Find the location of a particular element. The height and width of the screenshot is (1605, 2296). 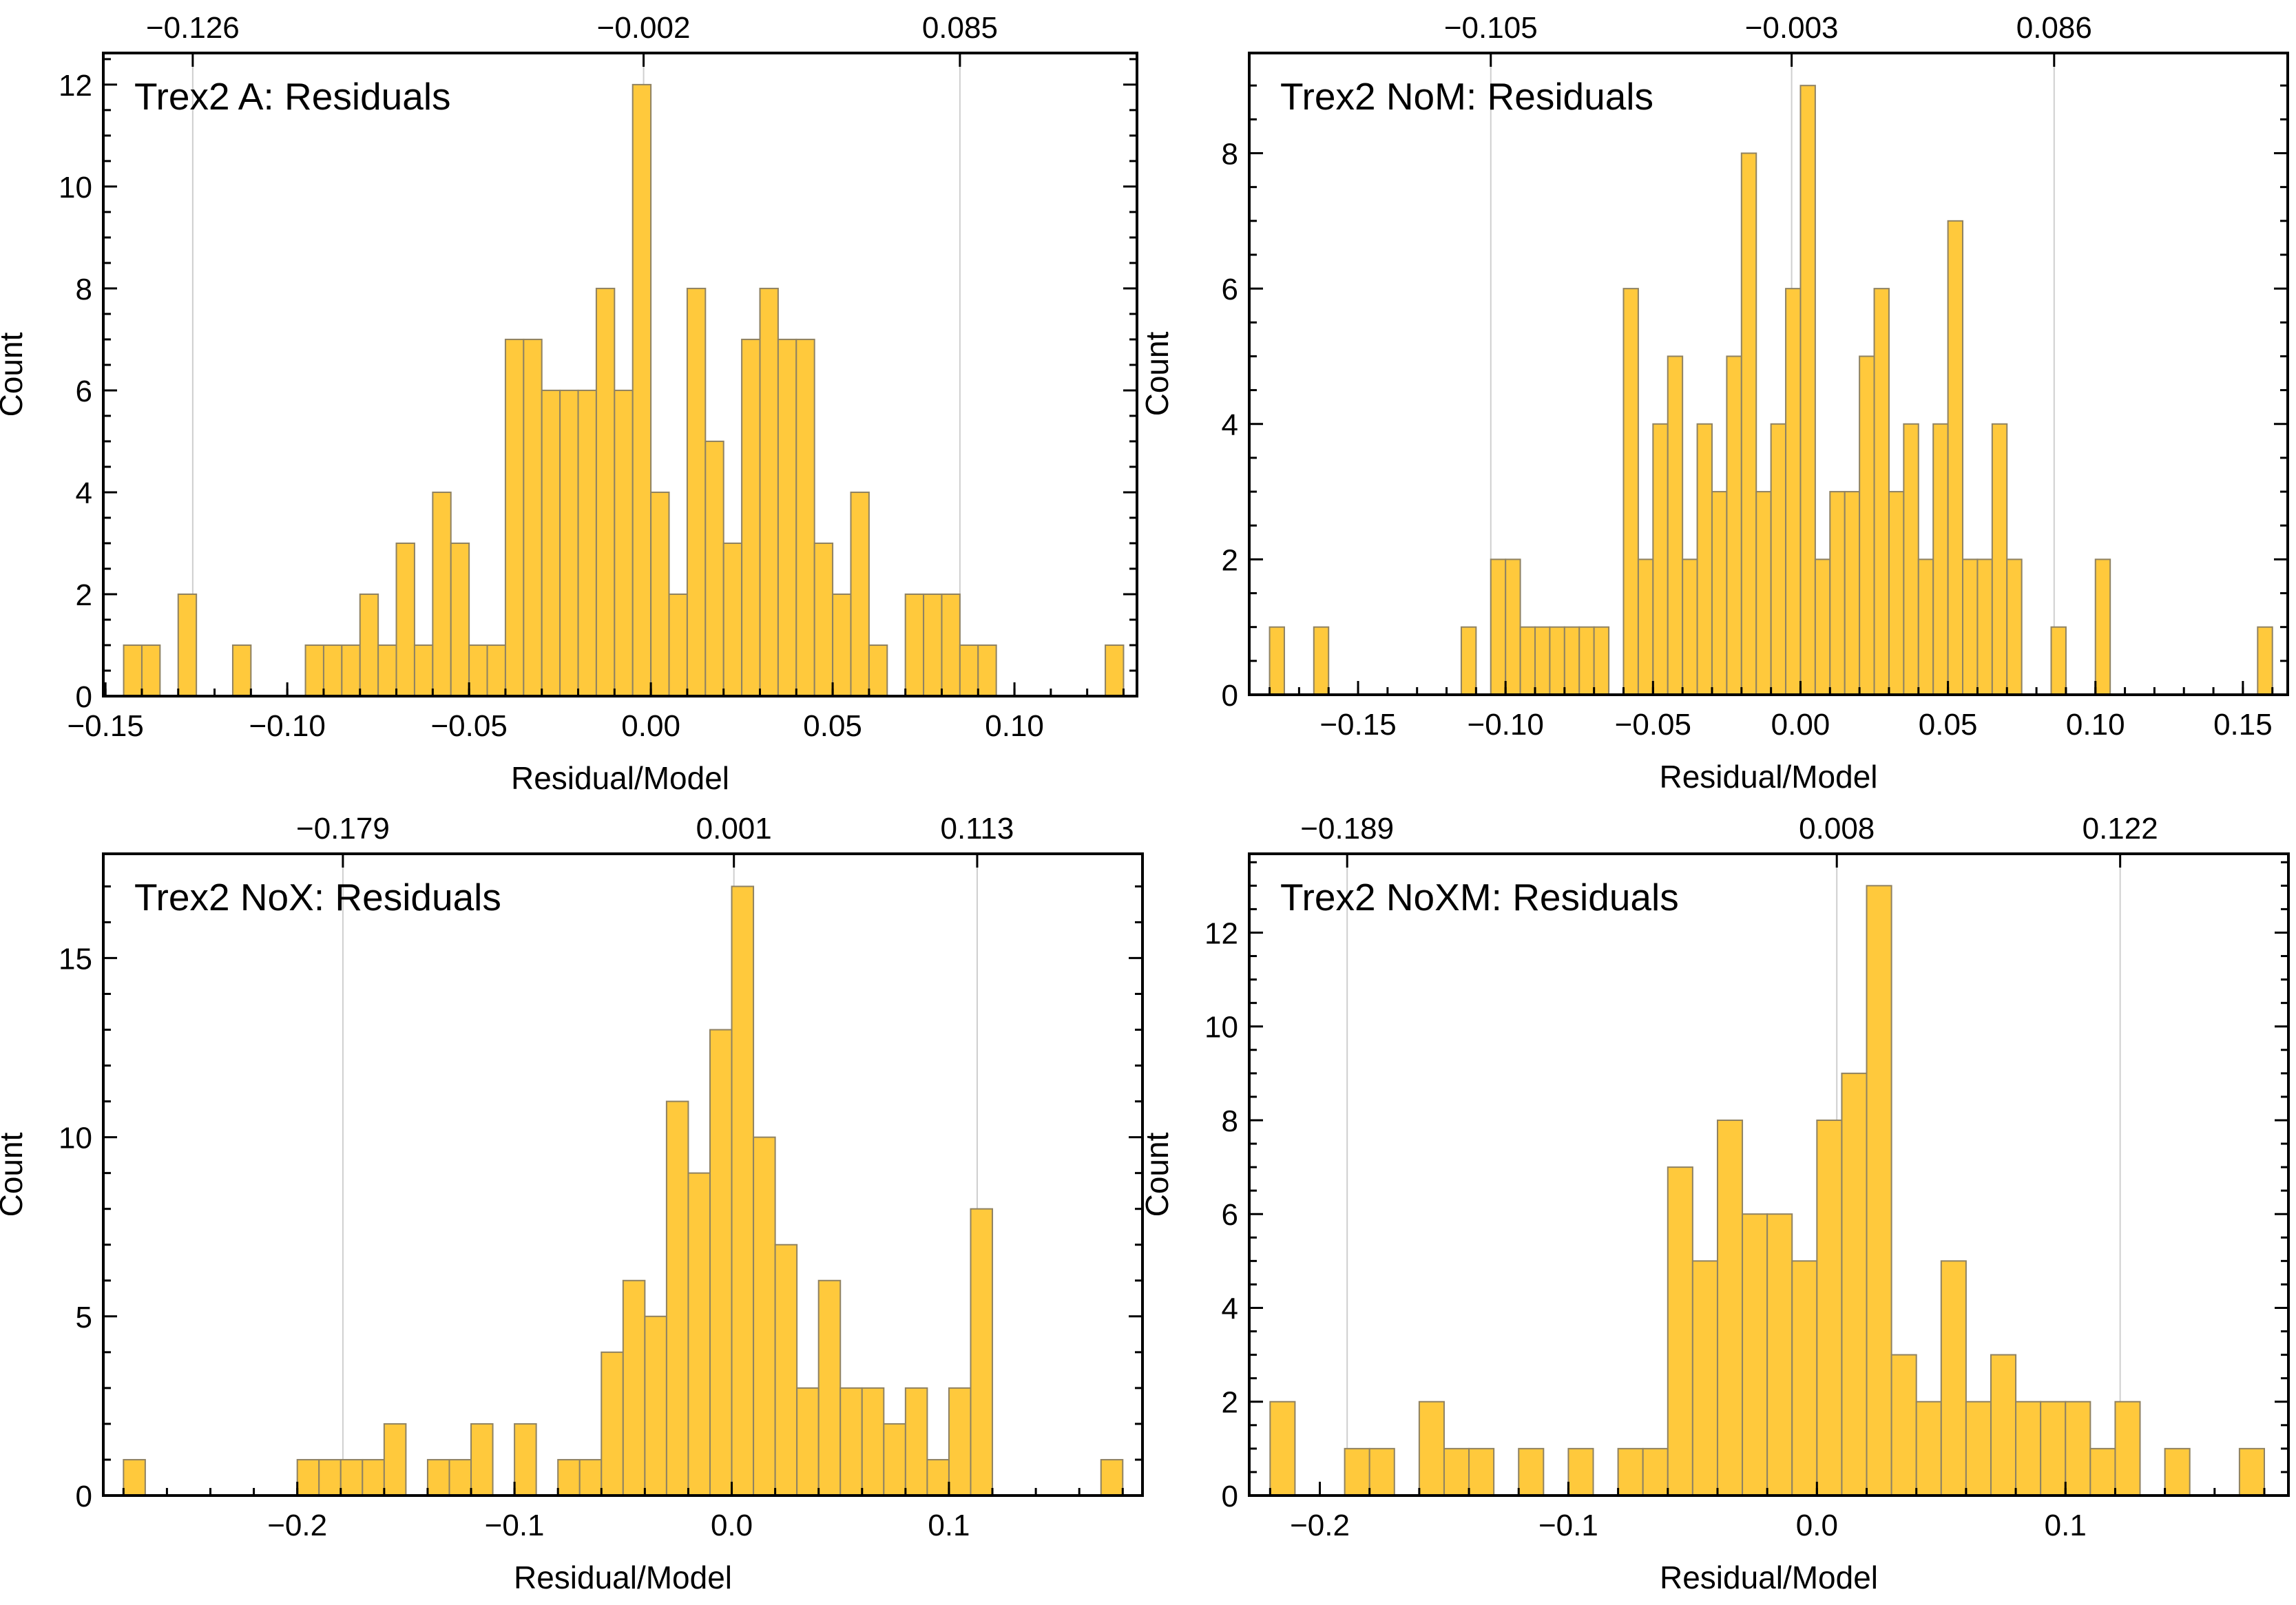

top-marker-label: −0.002 is located at coordinates (644, 28).